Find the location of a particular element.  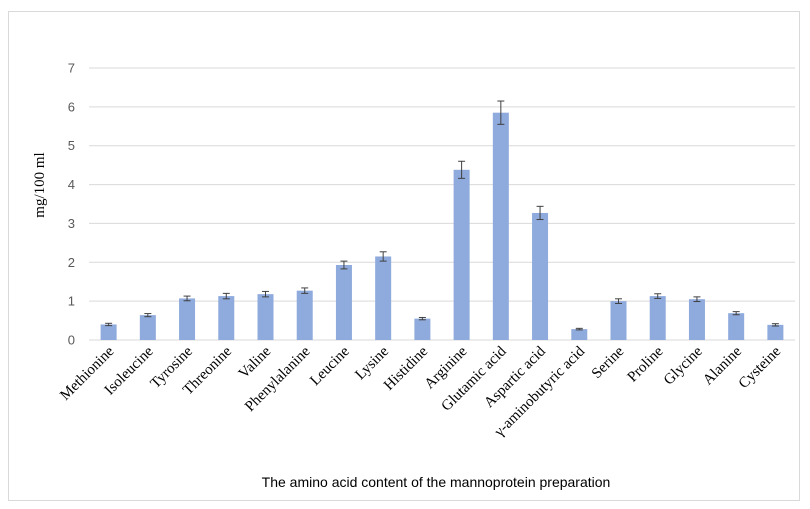

x-tick-label: Glycine is located at coordinates (683, 365).